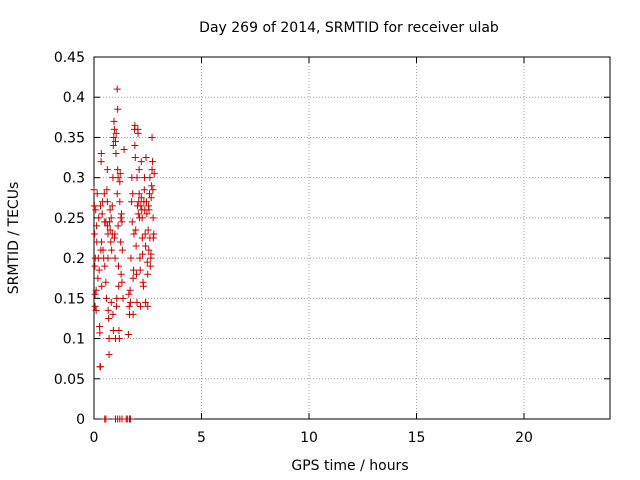 The width and height of the screenshot is (640, 480). I want to click on x-tick-label: 5, so click(201, 438).